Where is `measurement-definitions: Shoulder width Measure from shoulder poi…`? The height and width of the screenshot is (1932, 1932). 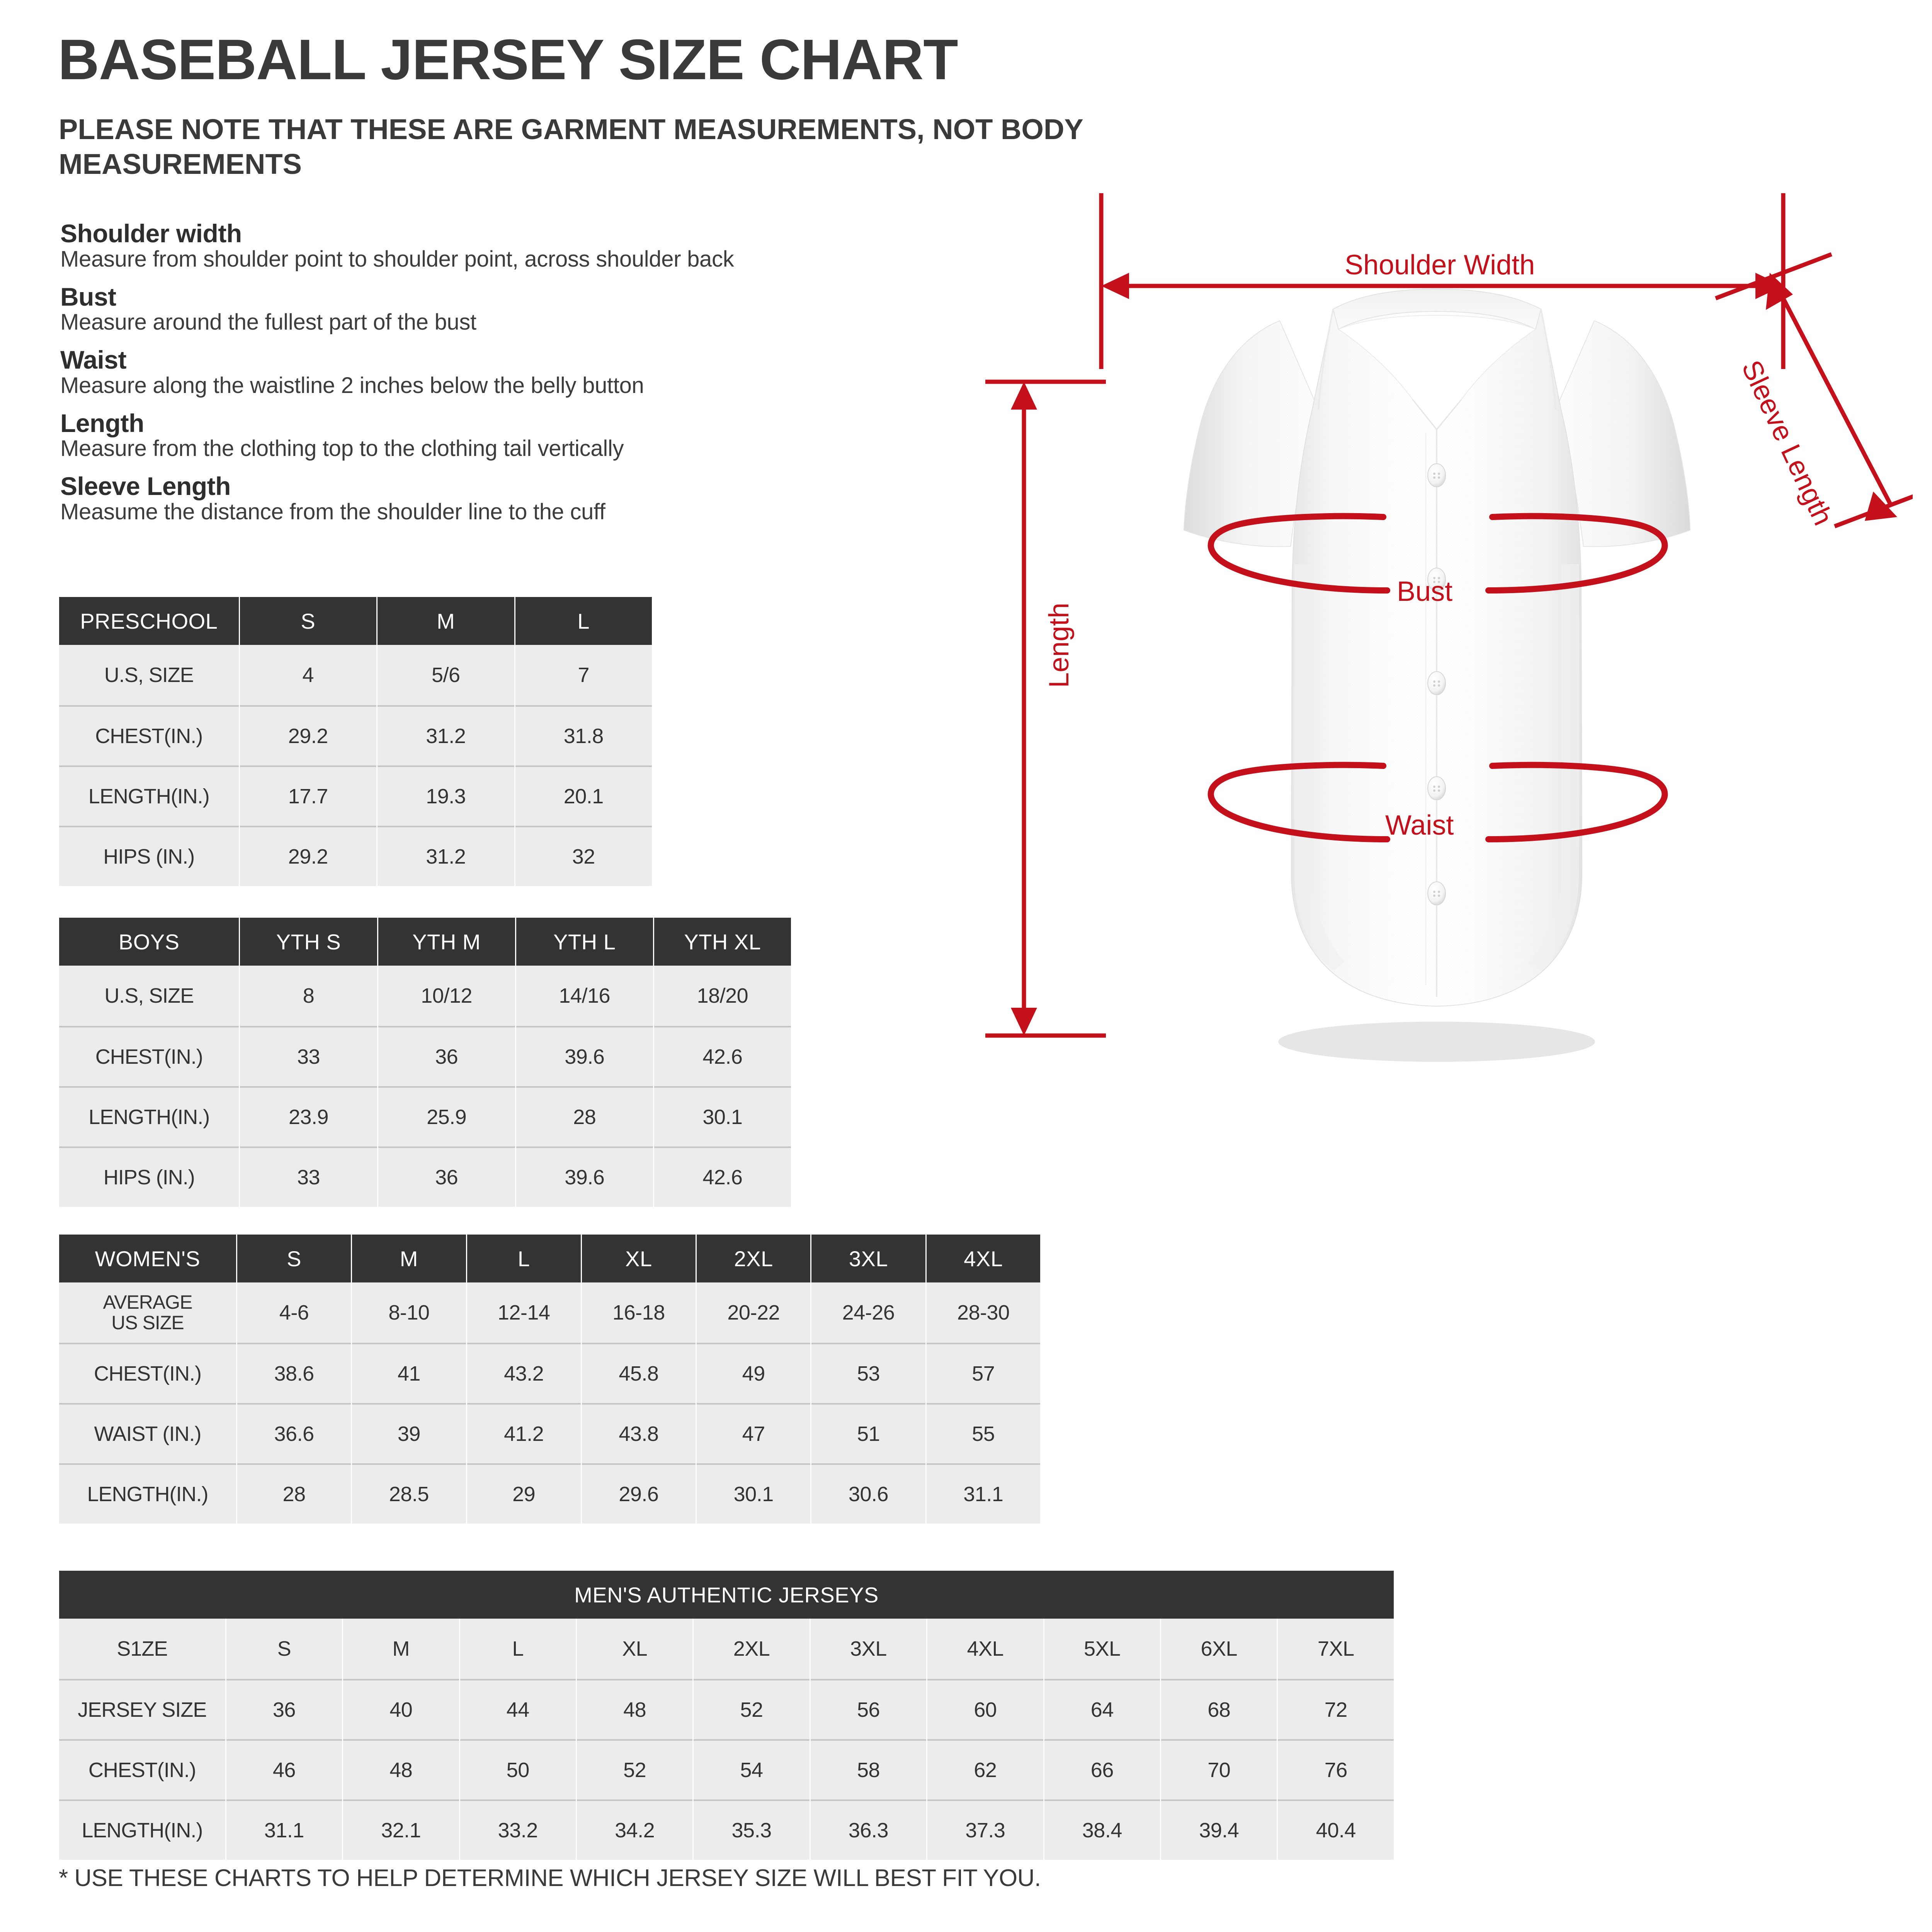
measurement-definitions: Shoulder width Measure from shoulder poi… is located at coordinates (514, 378).